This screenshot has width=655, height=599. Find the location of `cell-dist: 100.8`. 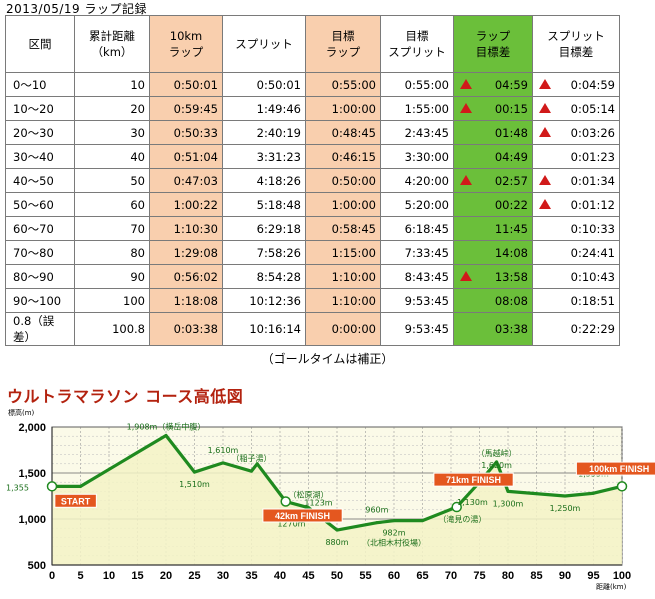

cell-dist: 100.8 is located at coordinates (112, 329).